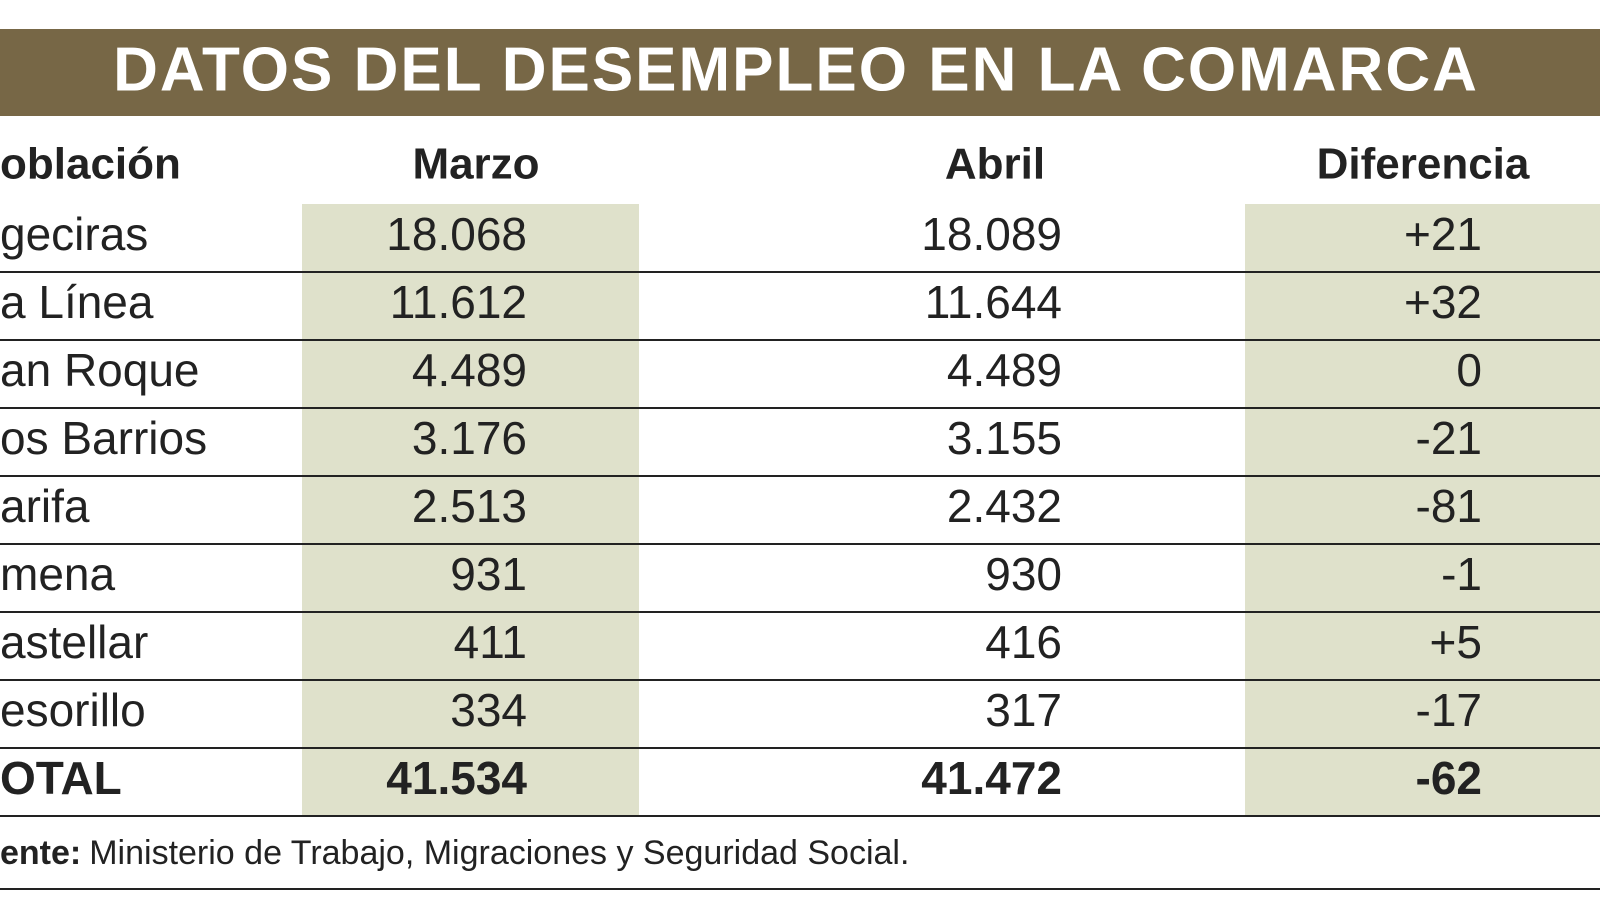 This screenshot has width=1600, height=905. I want to click on row-label: geciras, so click(74, 234).